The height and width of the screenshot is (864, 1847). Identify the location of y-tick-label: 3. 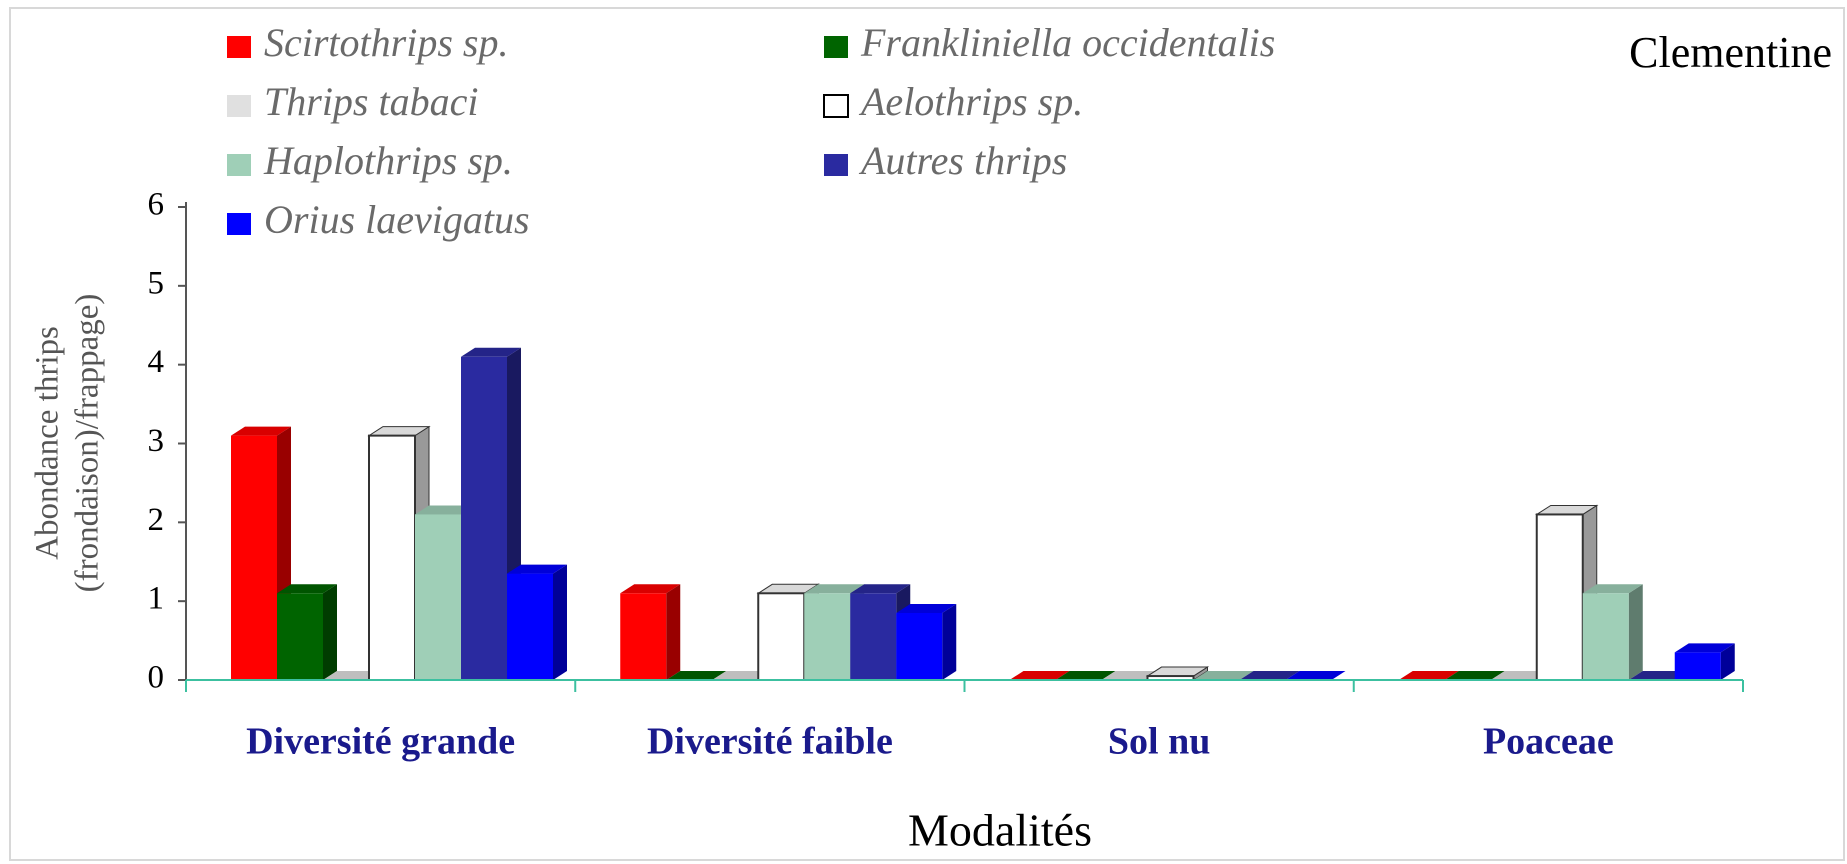
(156, 441).